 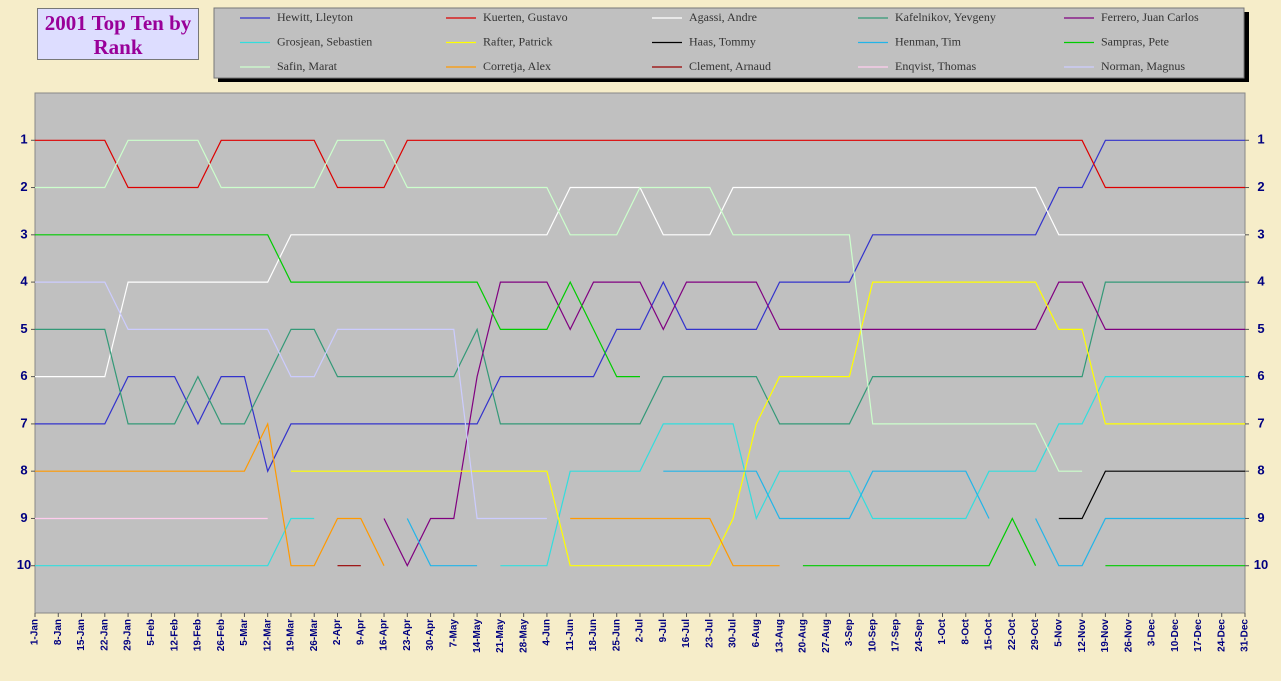 What do you see at coordinates (570, 635) in the screenshot?
I see `x-tick-label: 11-Jun` at bounding box center [570, 635].